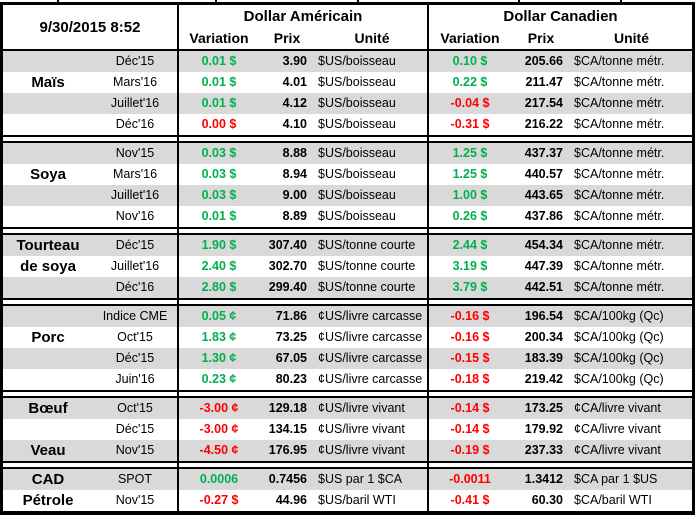  I want to click on ca-variation-cell: -0.31 $, so click(470, 124).